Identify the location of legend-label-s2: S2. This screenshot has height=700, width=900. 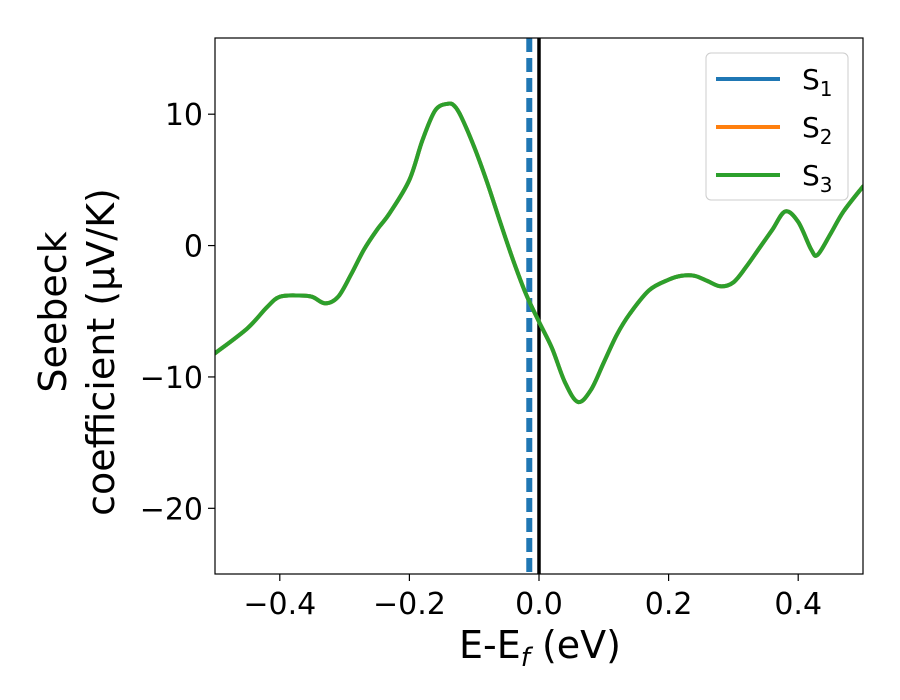
(817, 130).